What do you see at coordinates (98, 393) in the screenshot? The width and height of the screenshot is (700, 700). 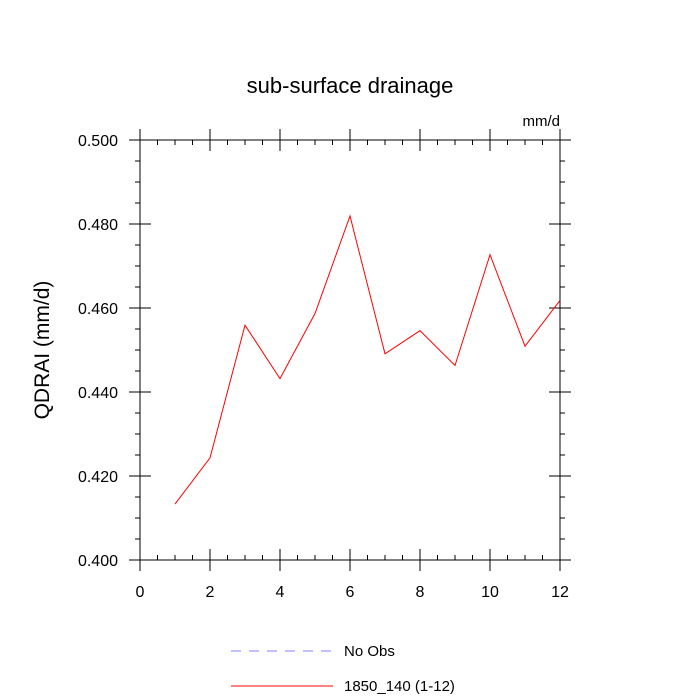 I see `y-tick-label: 0.440` at bounding box center [98, 393].